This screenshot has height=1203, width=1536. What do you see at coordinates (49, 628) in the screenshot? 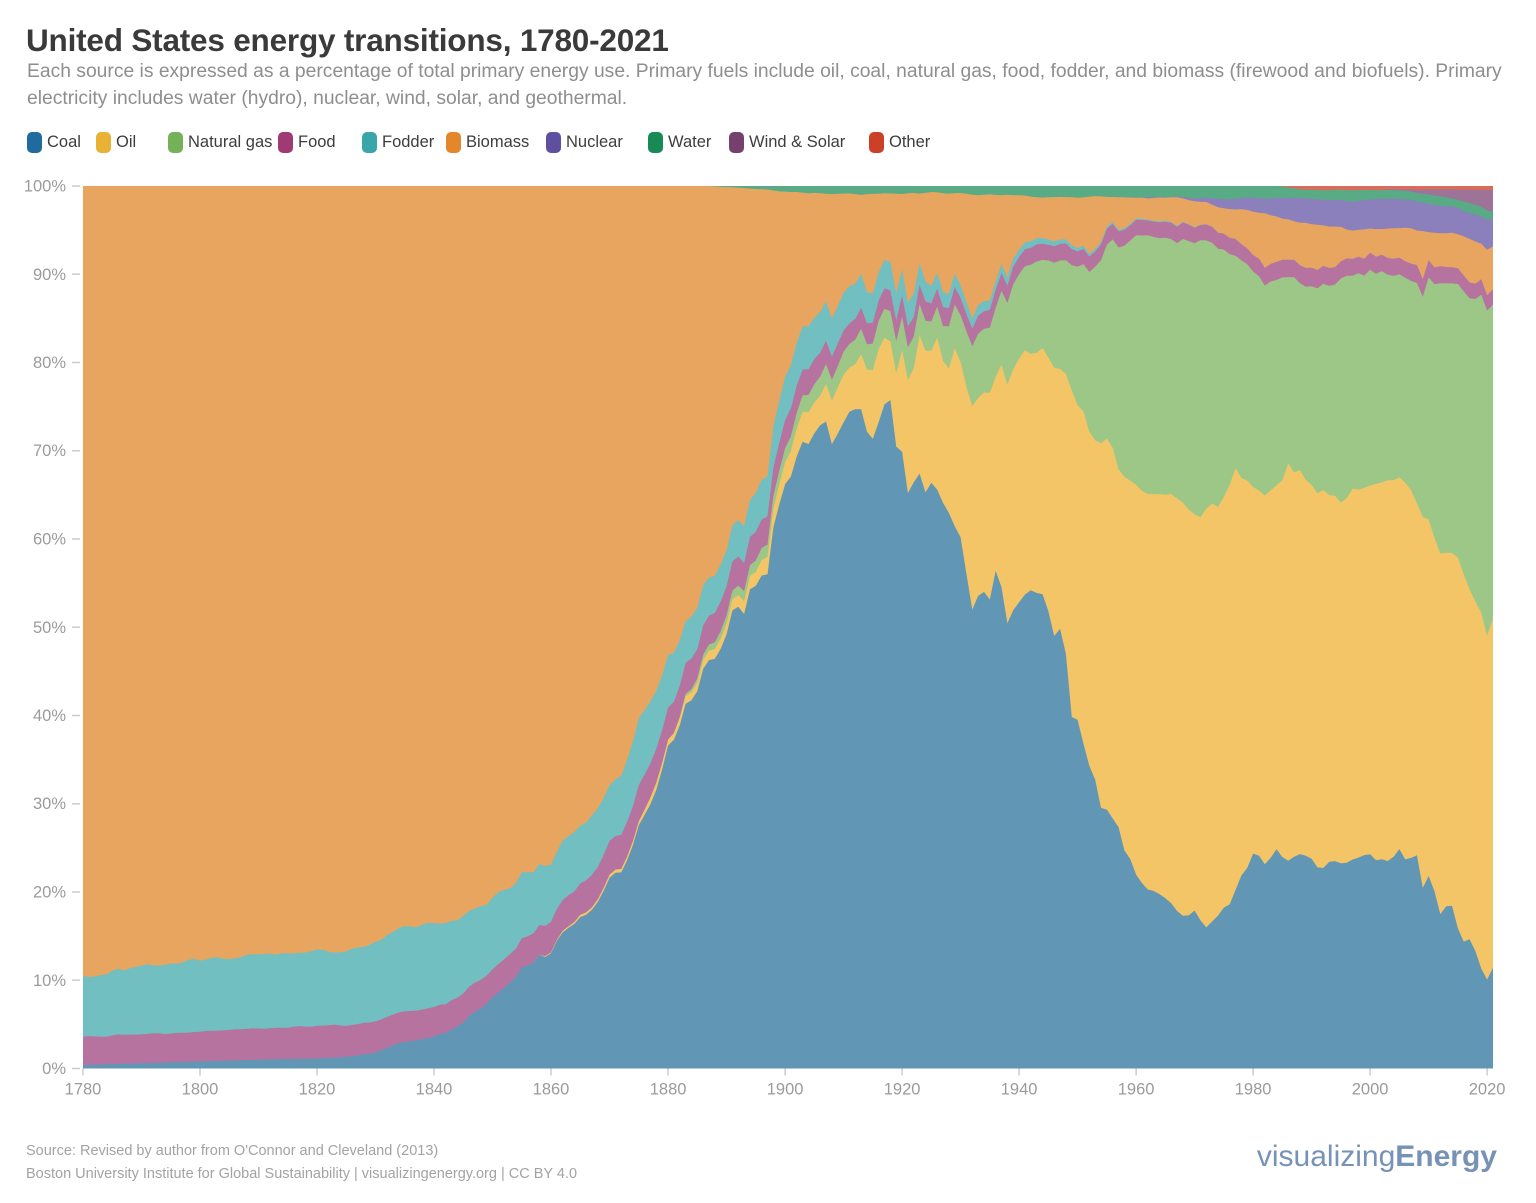
I see `svg-text: 50%` at bounding box center [49, 628].